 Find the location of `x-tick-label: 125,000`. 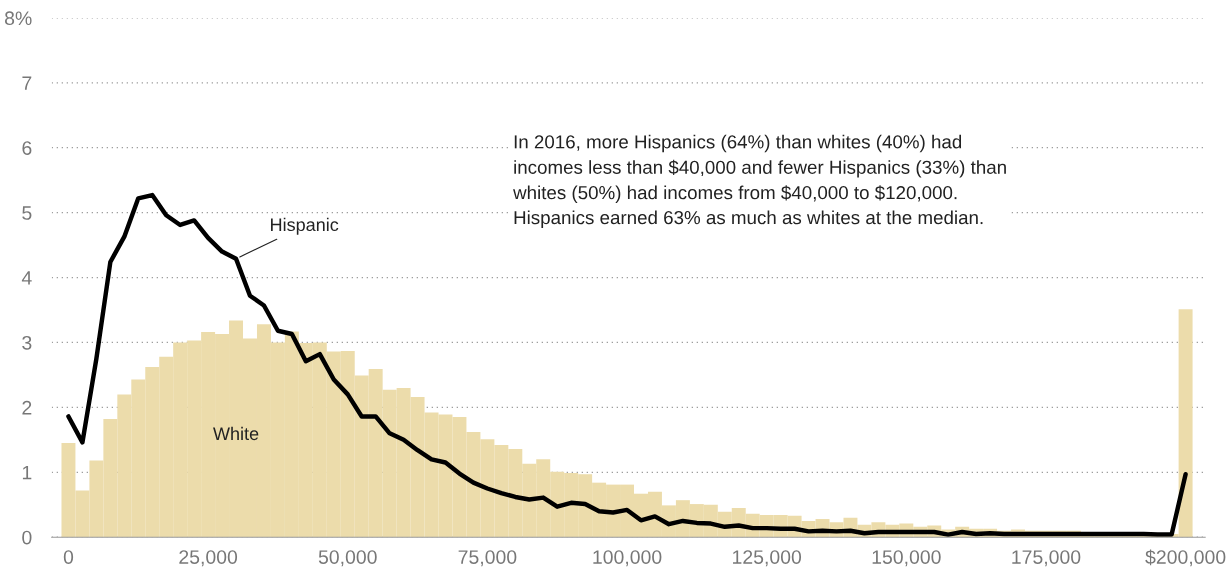

x-tick-label: 125,000 is located at coordinates (767, 558).